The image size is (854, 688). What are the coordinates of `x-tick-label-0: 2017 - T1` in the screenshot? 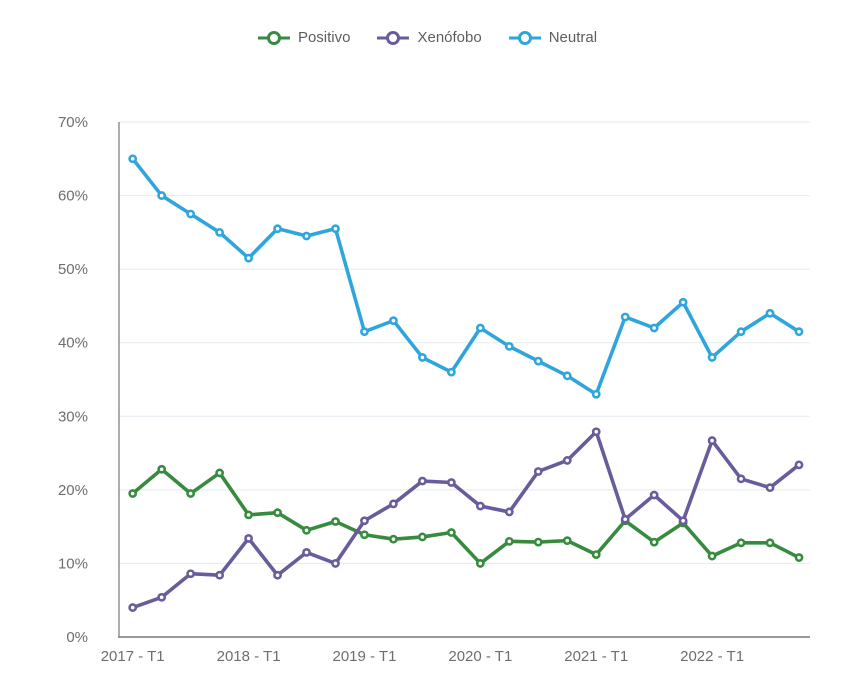 It's located at (133, 656).